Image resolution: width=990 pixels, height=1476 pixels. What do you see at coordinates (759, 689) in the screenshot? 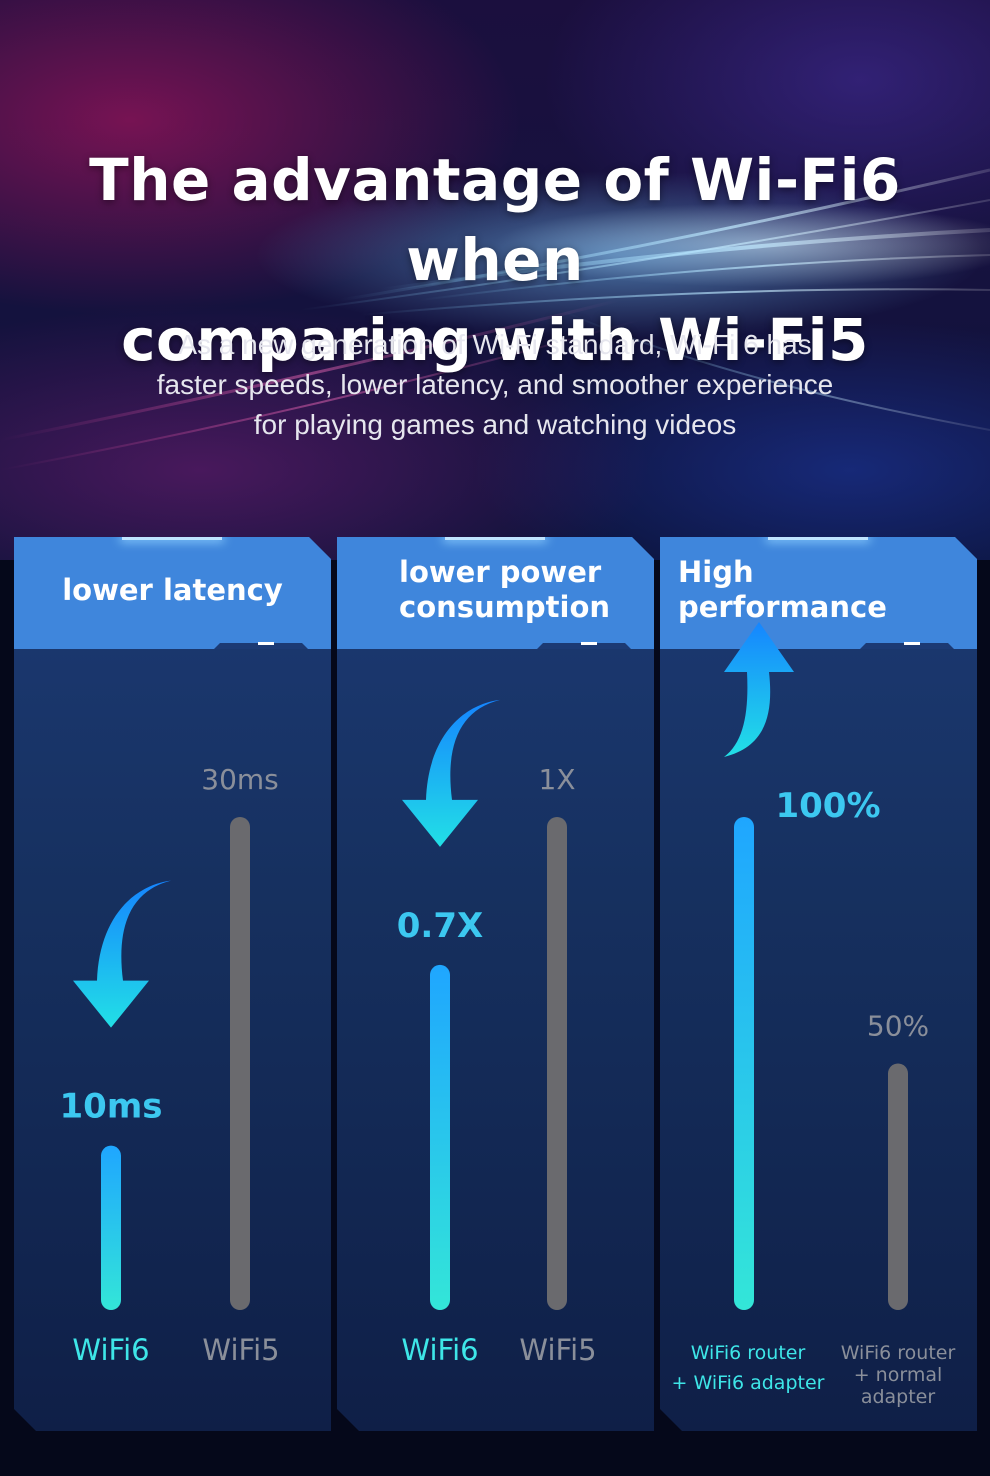
I see `up-arrow-icon` at bounding box center [759, 689].